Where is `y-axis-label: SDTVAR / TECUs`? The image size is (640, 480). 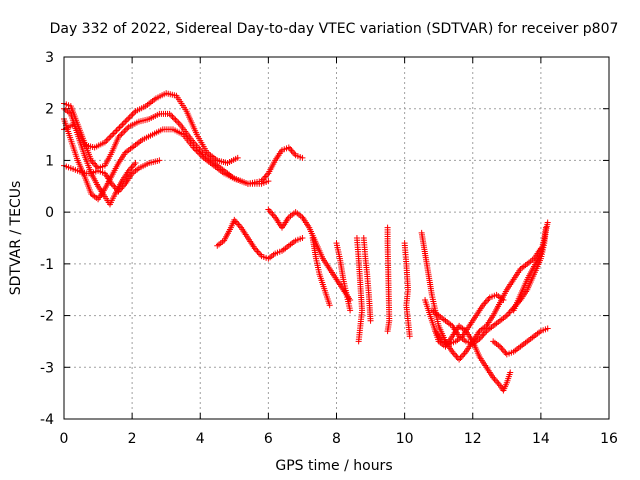
y-axis-label: SDTVAR / TECUs is located at coordinates (16, 238).